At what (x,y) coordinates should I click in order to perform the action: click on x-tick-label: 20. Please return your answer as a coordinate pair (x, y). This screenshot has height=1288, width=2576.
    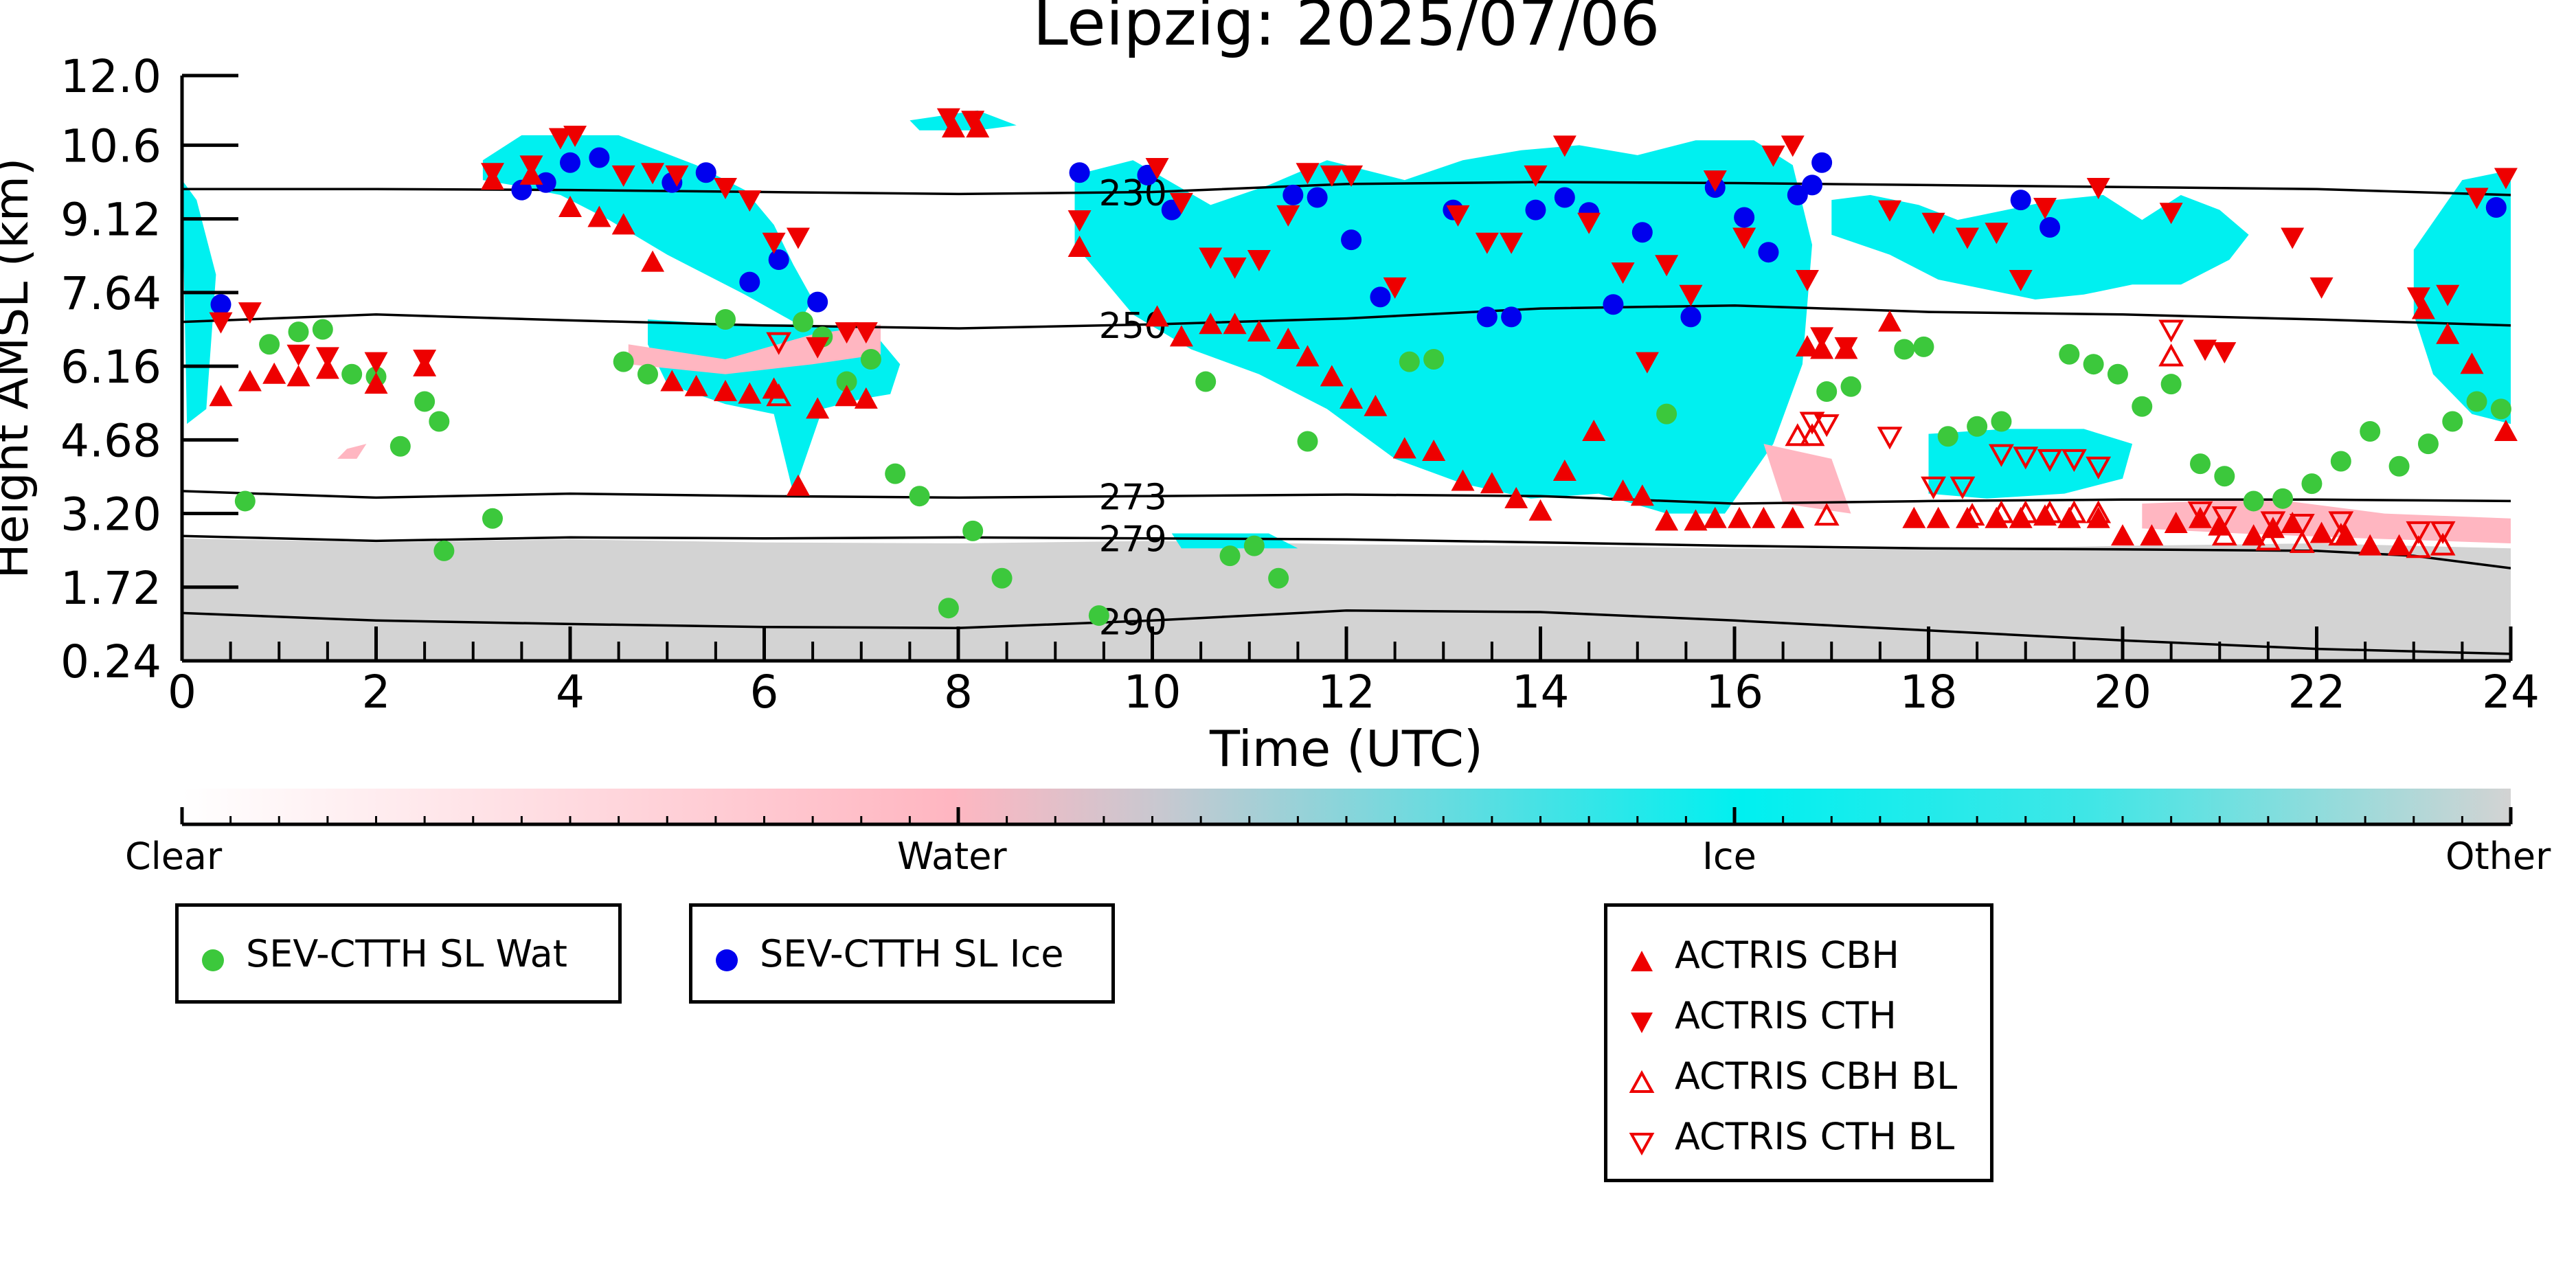
    Looking at the image, I should click on (2122, 692).